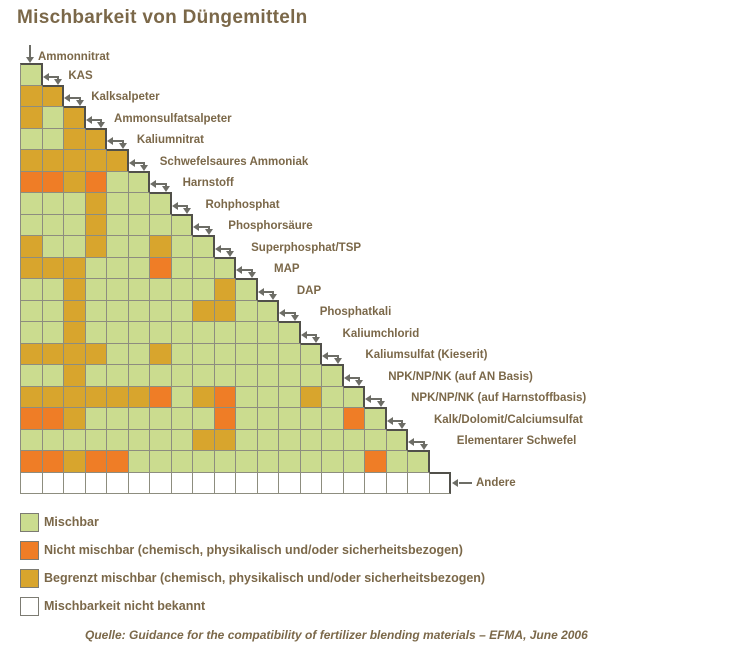 This screenshot has height=653, width=730. Describe the element at coordinates (29, 578) in the screenshot. I see `legend-swatch-begrenzt-mischbar` at that location.